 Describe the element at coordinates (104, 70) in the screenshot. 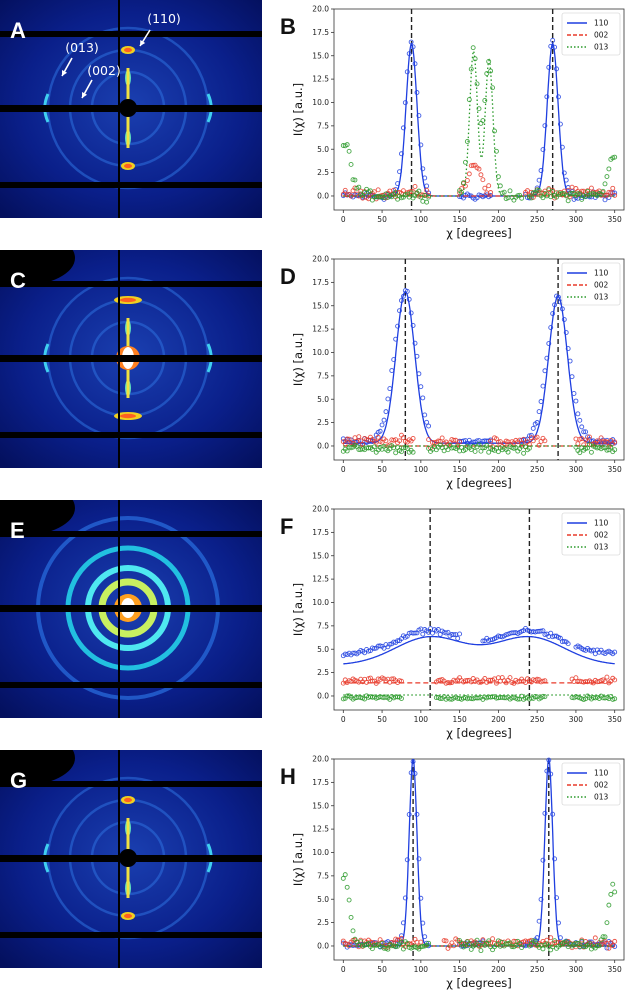

I see `reflection-label: (002)` at that location.